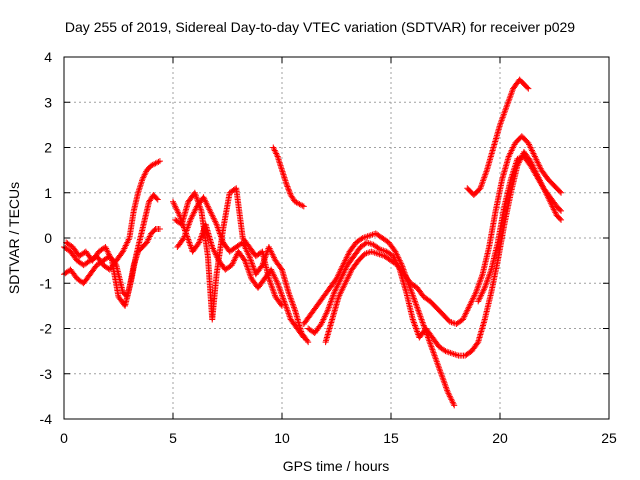 This screenshot has width=640, height=480. I want to click on x-tick-label: 10, so click(282, 438).